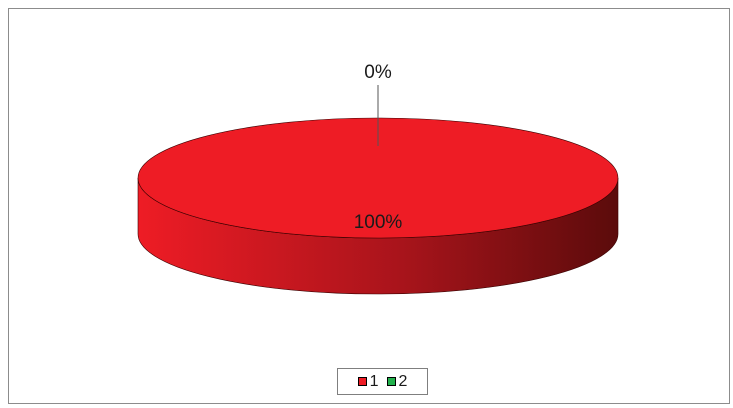 The height and width of the screenshot is (408, 733). Describe the element at coordinates (382, 381) in the screenshot. I see `legend: 1 2` at that location.